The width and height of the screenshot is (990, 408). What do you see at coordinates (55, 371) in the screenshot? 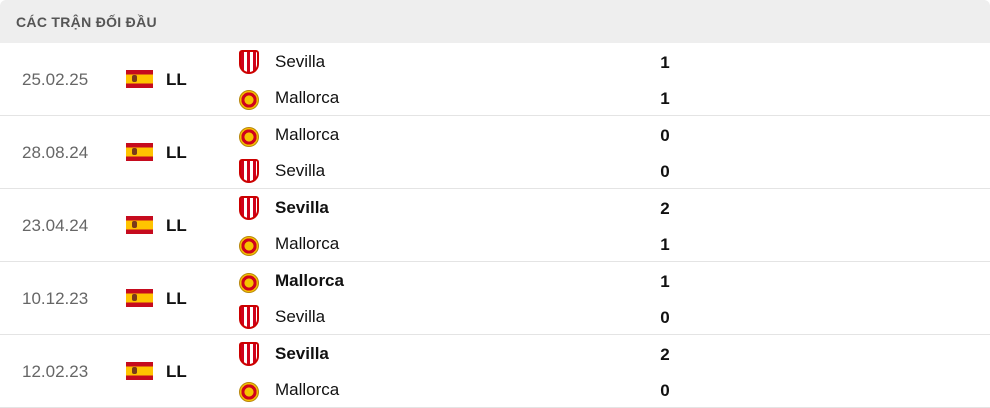
I see `match-date: 12.02.23` at bounding box center [55, 371].